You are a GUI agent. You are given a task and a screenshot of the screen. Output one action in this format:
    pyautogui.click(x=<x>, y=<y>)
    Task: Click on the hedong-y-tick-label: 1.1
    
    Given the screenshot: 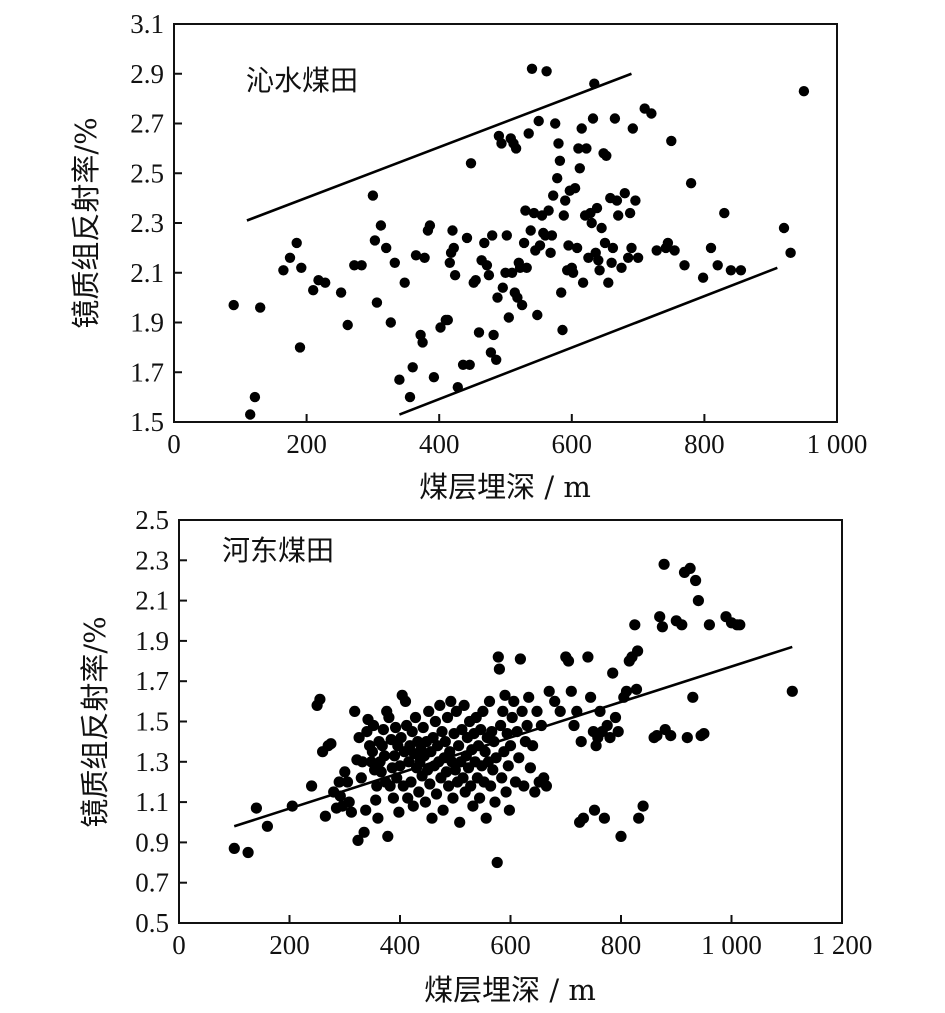 What is the action you would take?
    pyautogui.click(x=152, y=802)
    